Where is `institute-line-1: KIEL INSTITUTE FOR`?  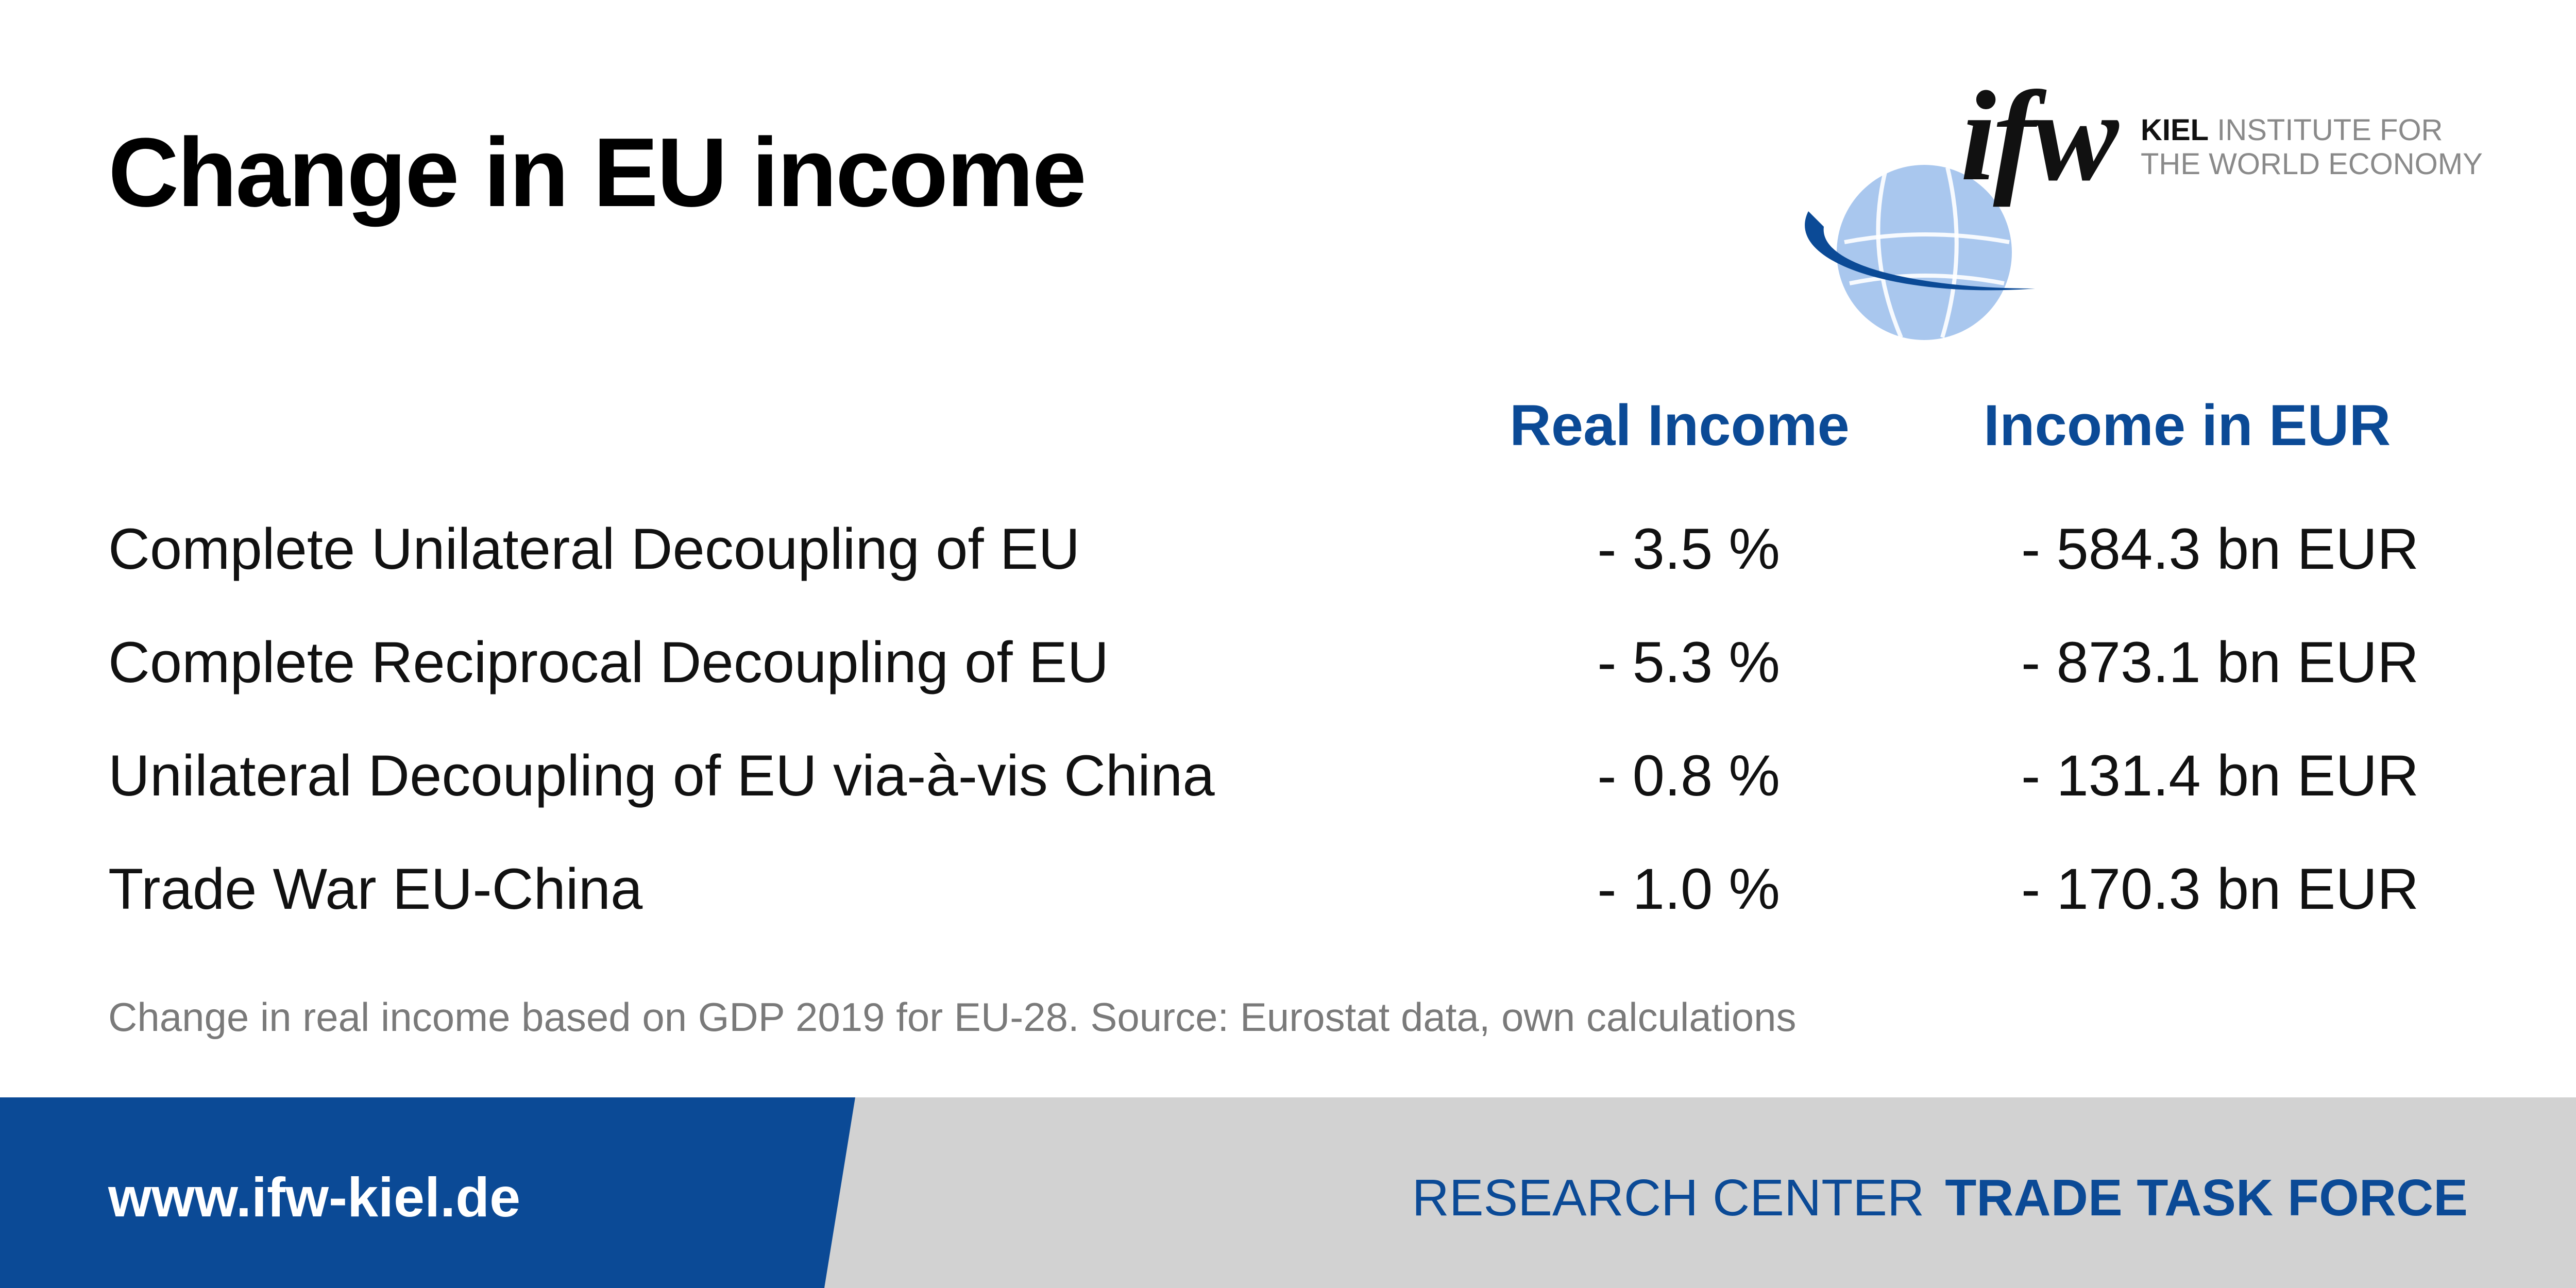
institute-line-1: KIEL INSTITUTE FOR is located at coordinates (2292, 130).